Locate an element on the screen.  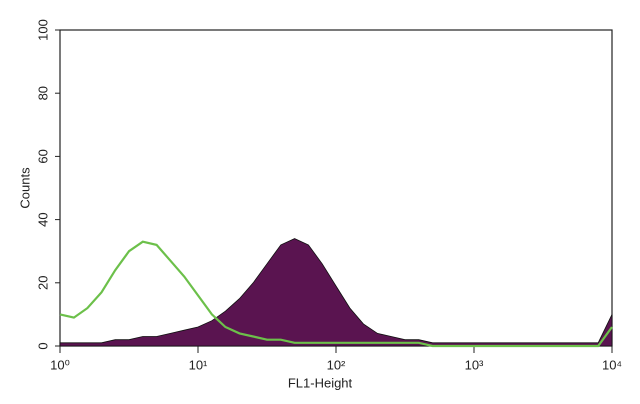
x-tick-label: 10⁰ is located at coordinates (60, 364).